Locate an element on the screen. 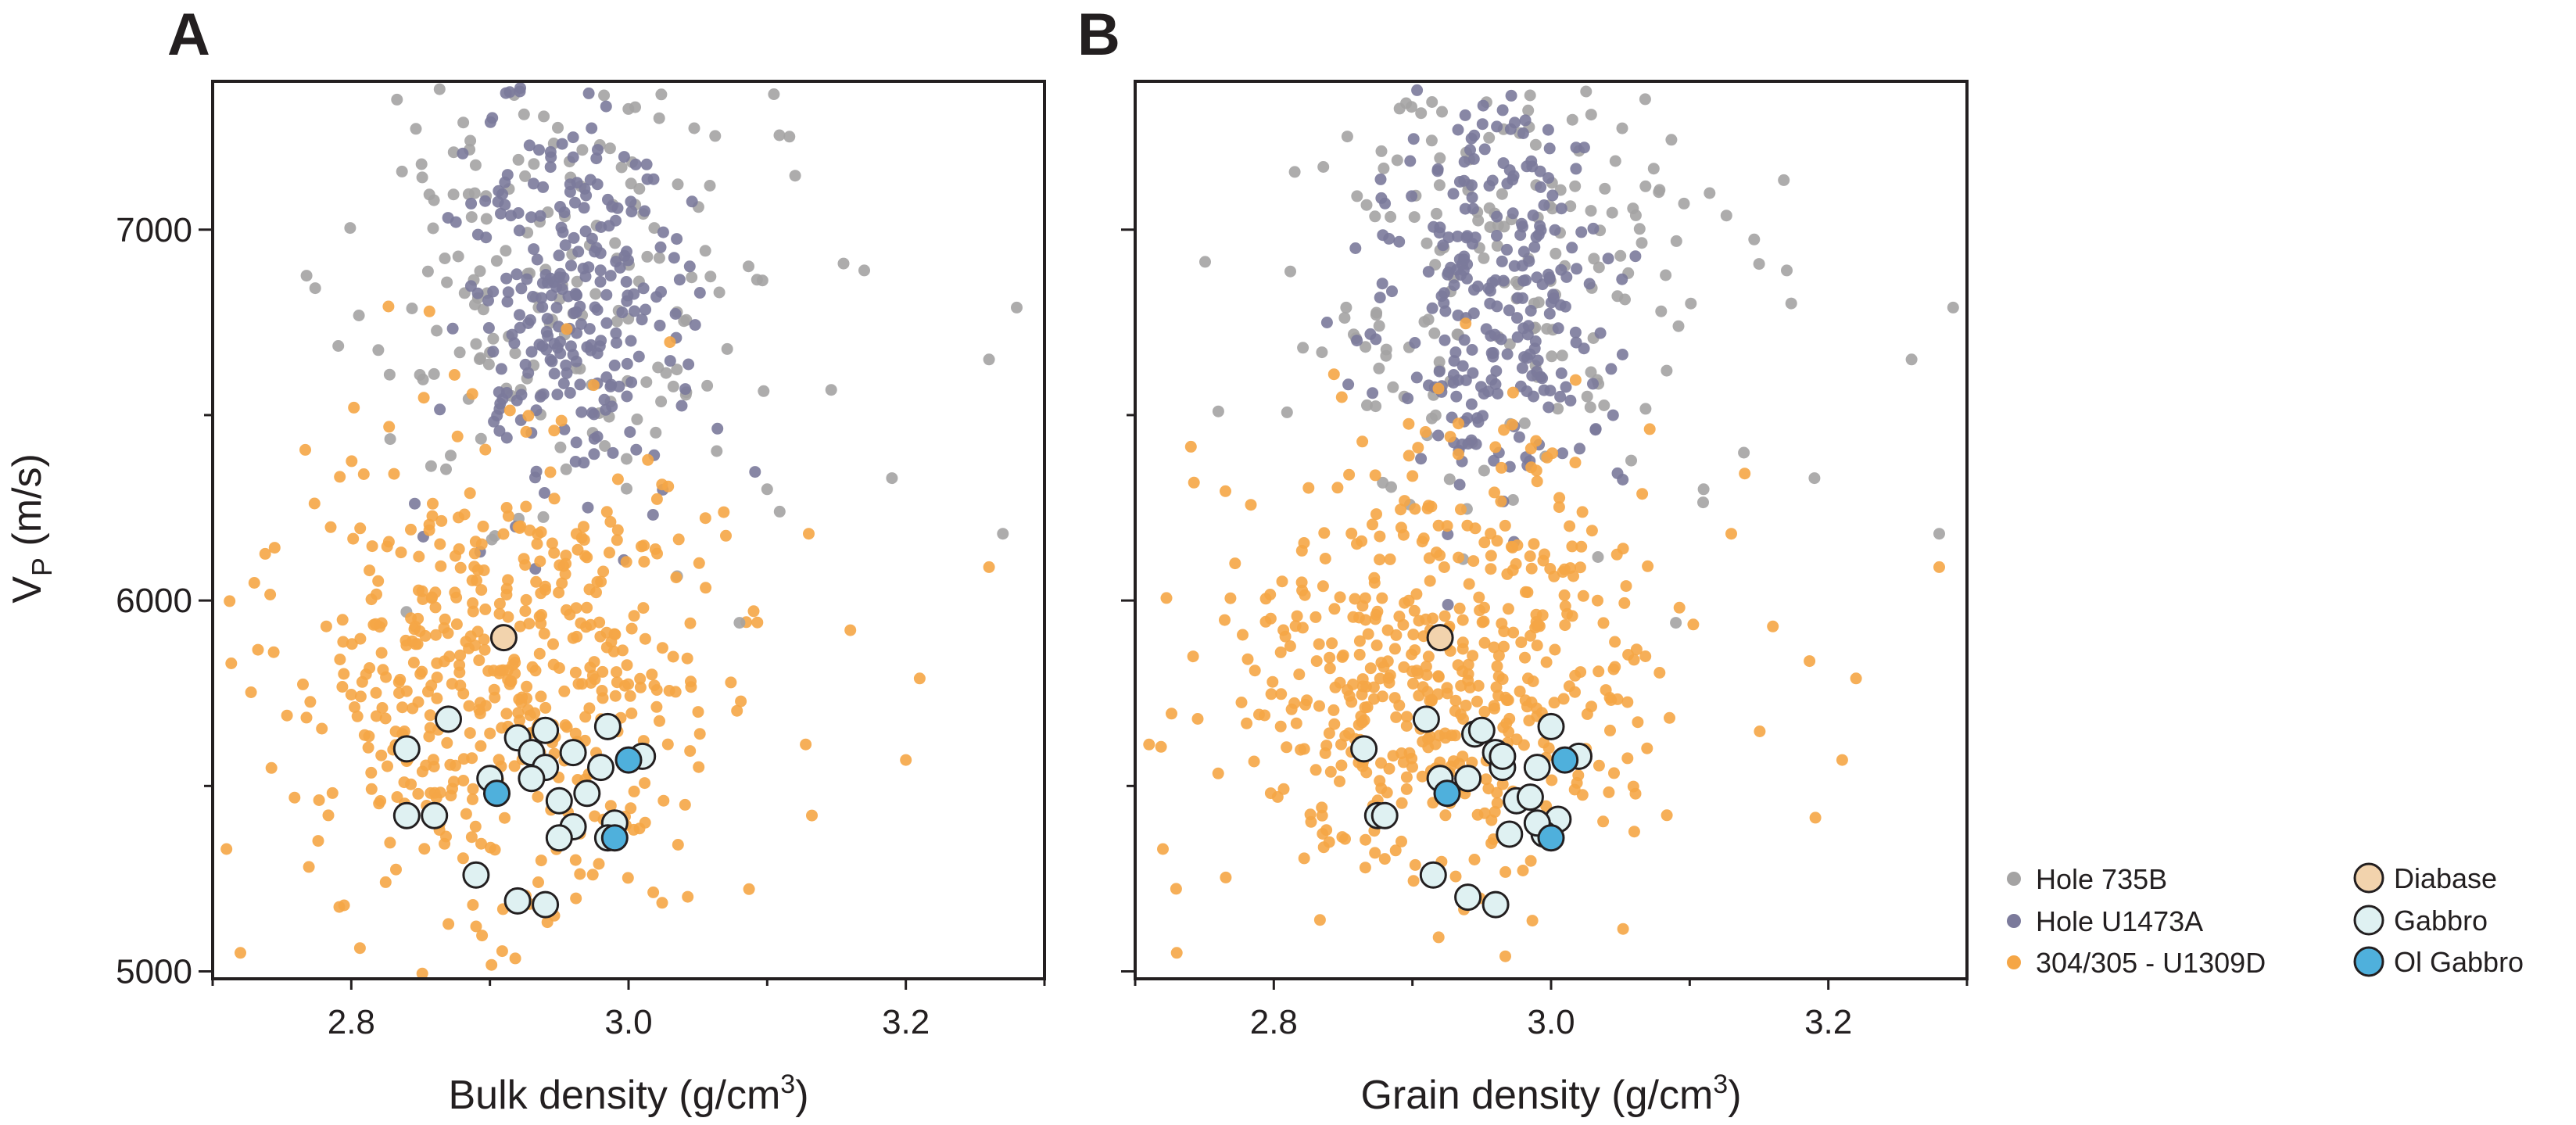 Image resolution: width=2576 pixels, height=1125 pixels. panel-a-marker-ol-gabbro is located at coordinates (628, 760).